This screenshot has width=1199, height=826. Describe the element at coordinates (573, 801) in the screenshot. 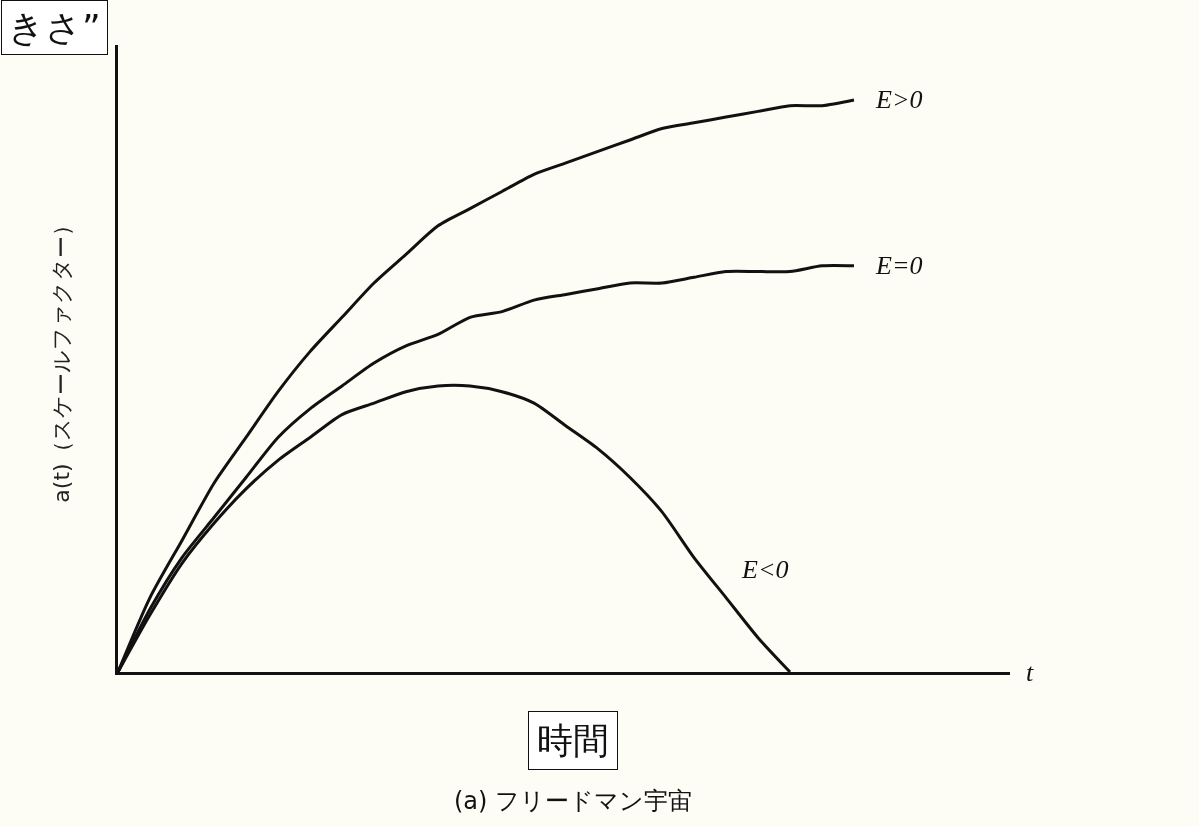

I see `text: (a) フリードマン宇宙` at that location.